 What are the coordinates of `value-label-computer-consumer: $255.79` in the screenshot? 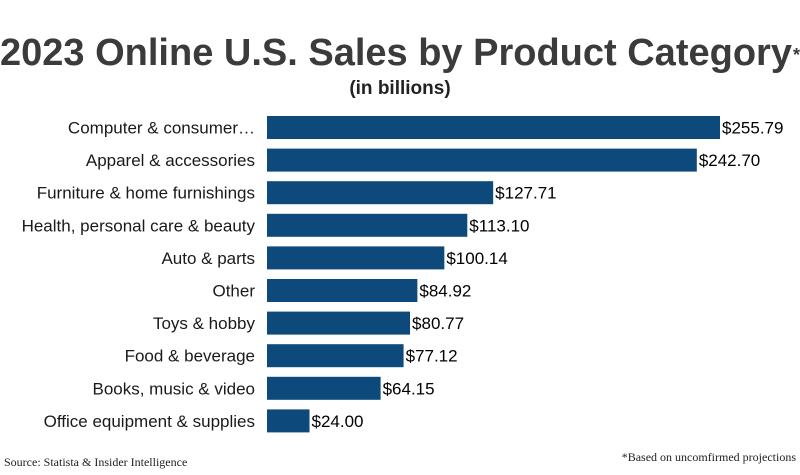 It's located at (752, 128).